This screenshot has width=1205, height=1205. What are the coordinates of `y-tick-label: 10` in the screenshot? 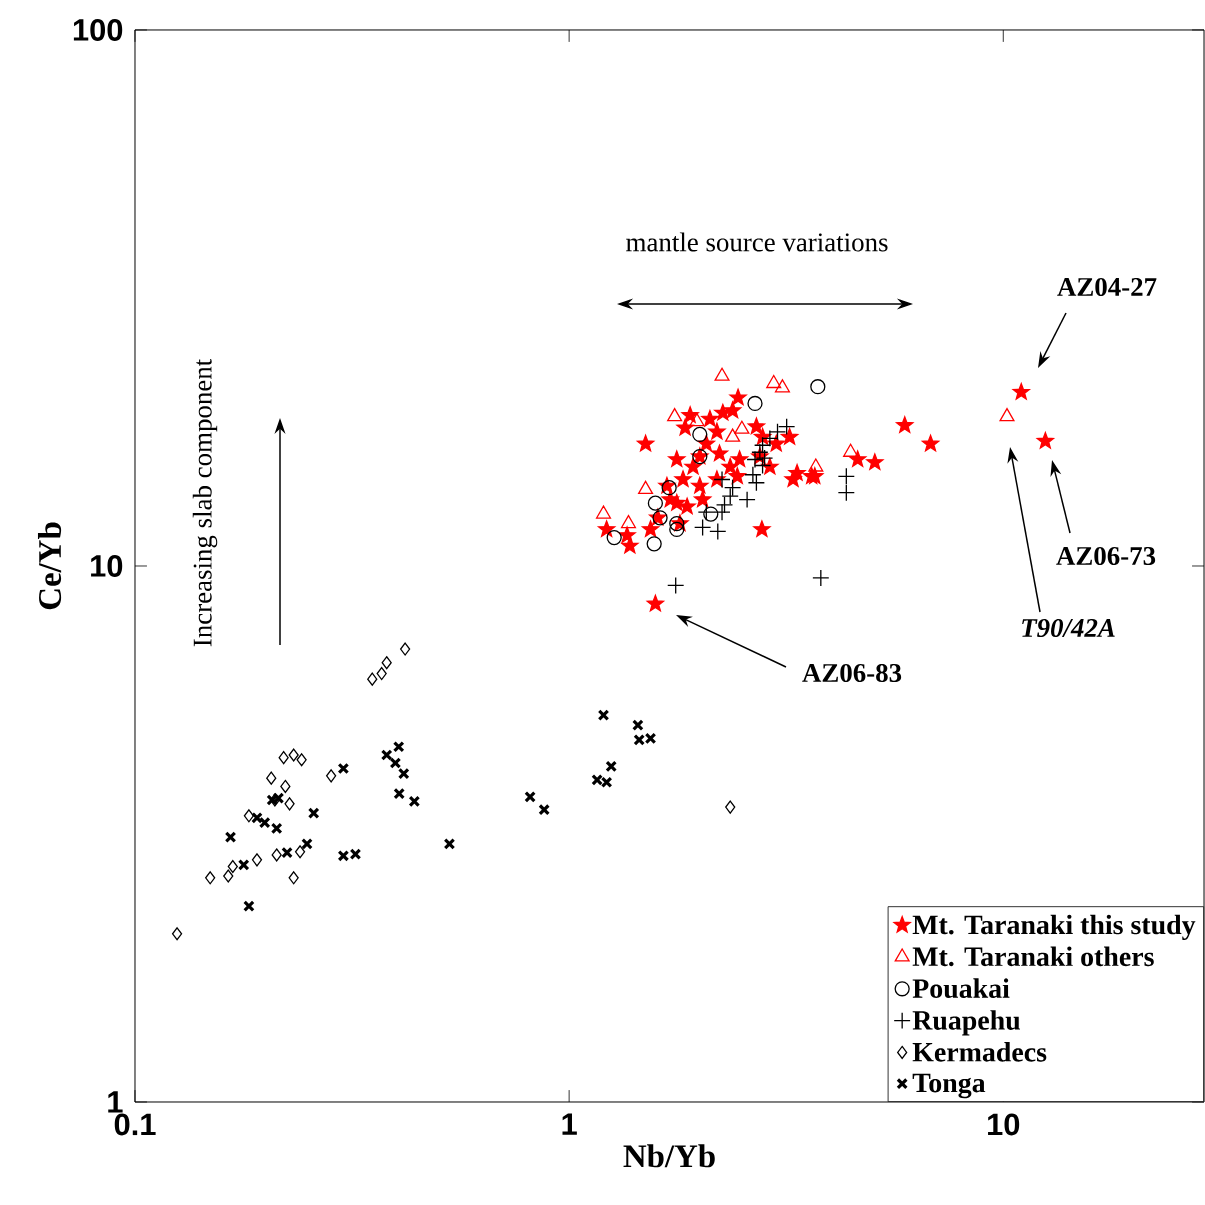 It's located at (107, 566).